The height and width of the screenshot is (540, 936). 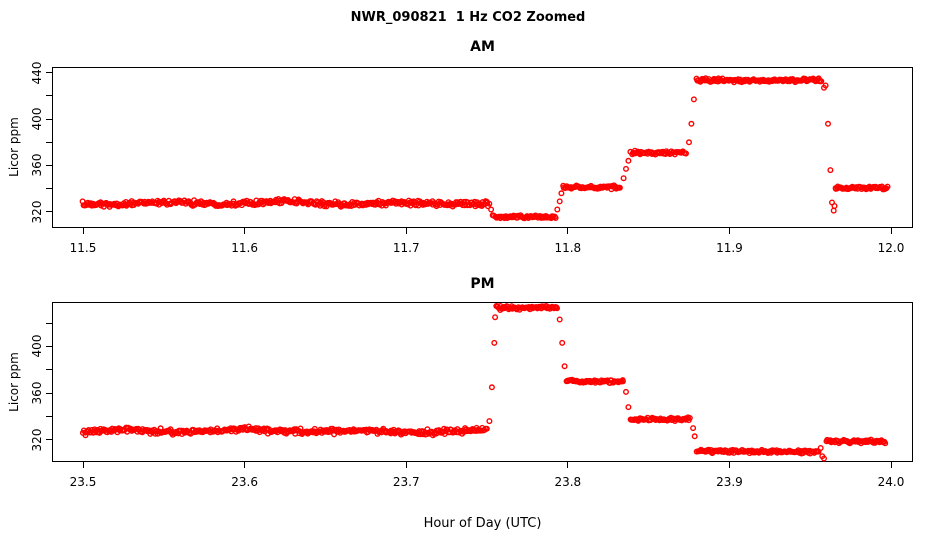 I want to click on pm-y-axis-label: Licor ppm, so click(x=14, y=382).